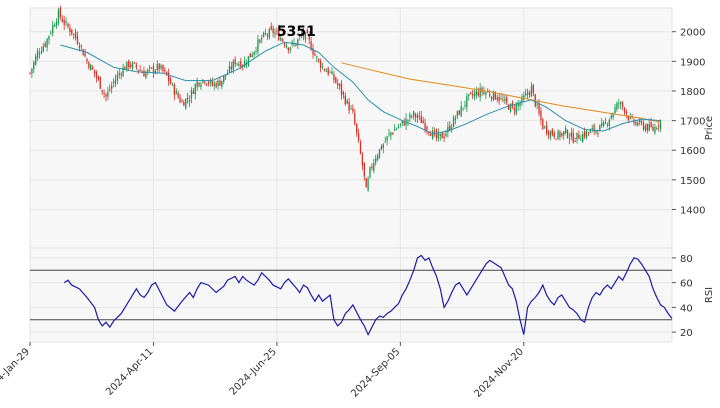  I want to click on chart-title: 5351, so click(296, 32).